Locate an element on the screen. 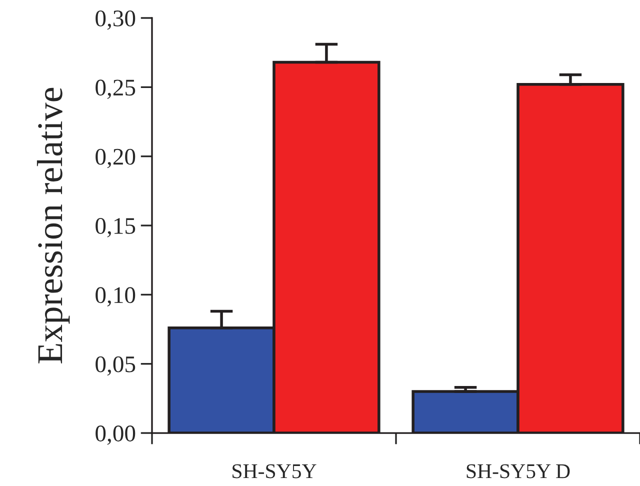  y-tick-label: 0,00 is located at coordinates (116, 435).